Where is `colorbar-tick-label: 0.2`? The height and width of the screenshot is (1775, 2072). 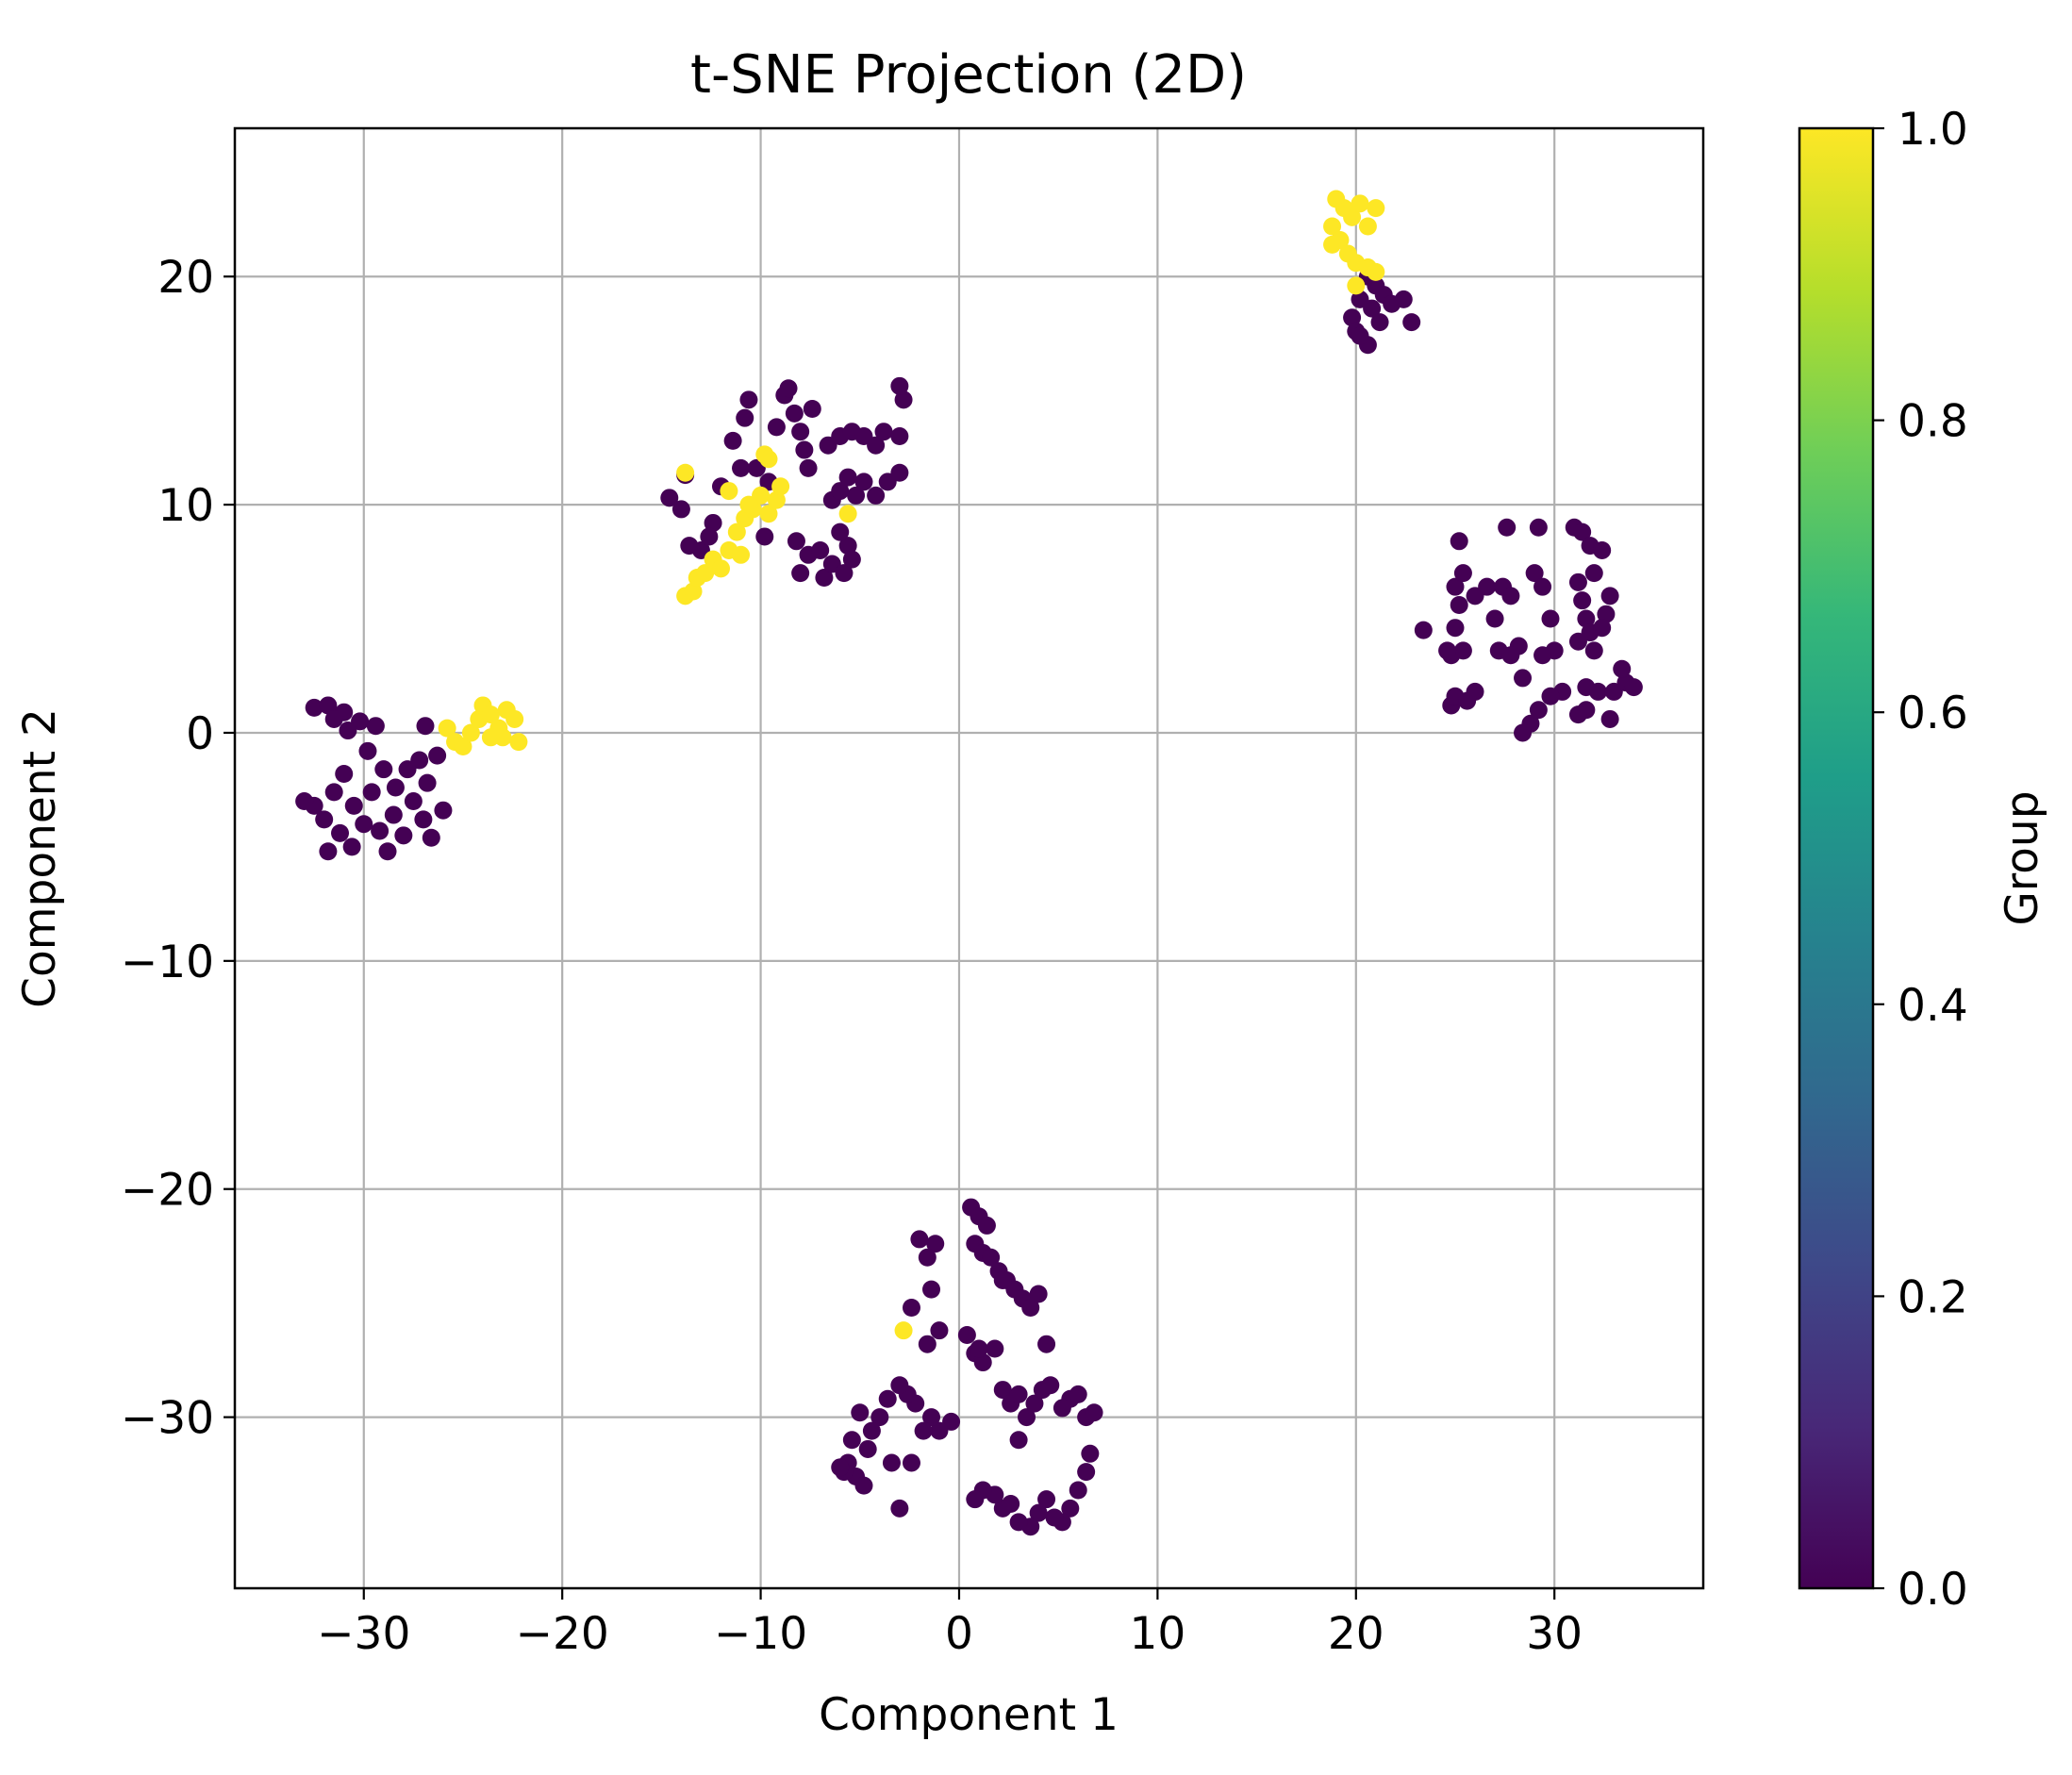 colorbar-tick-label: 0.2 is located at coordinates (1933, 1297).